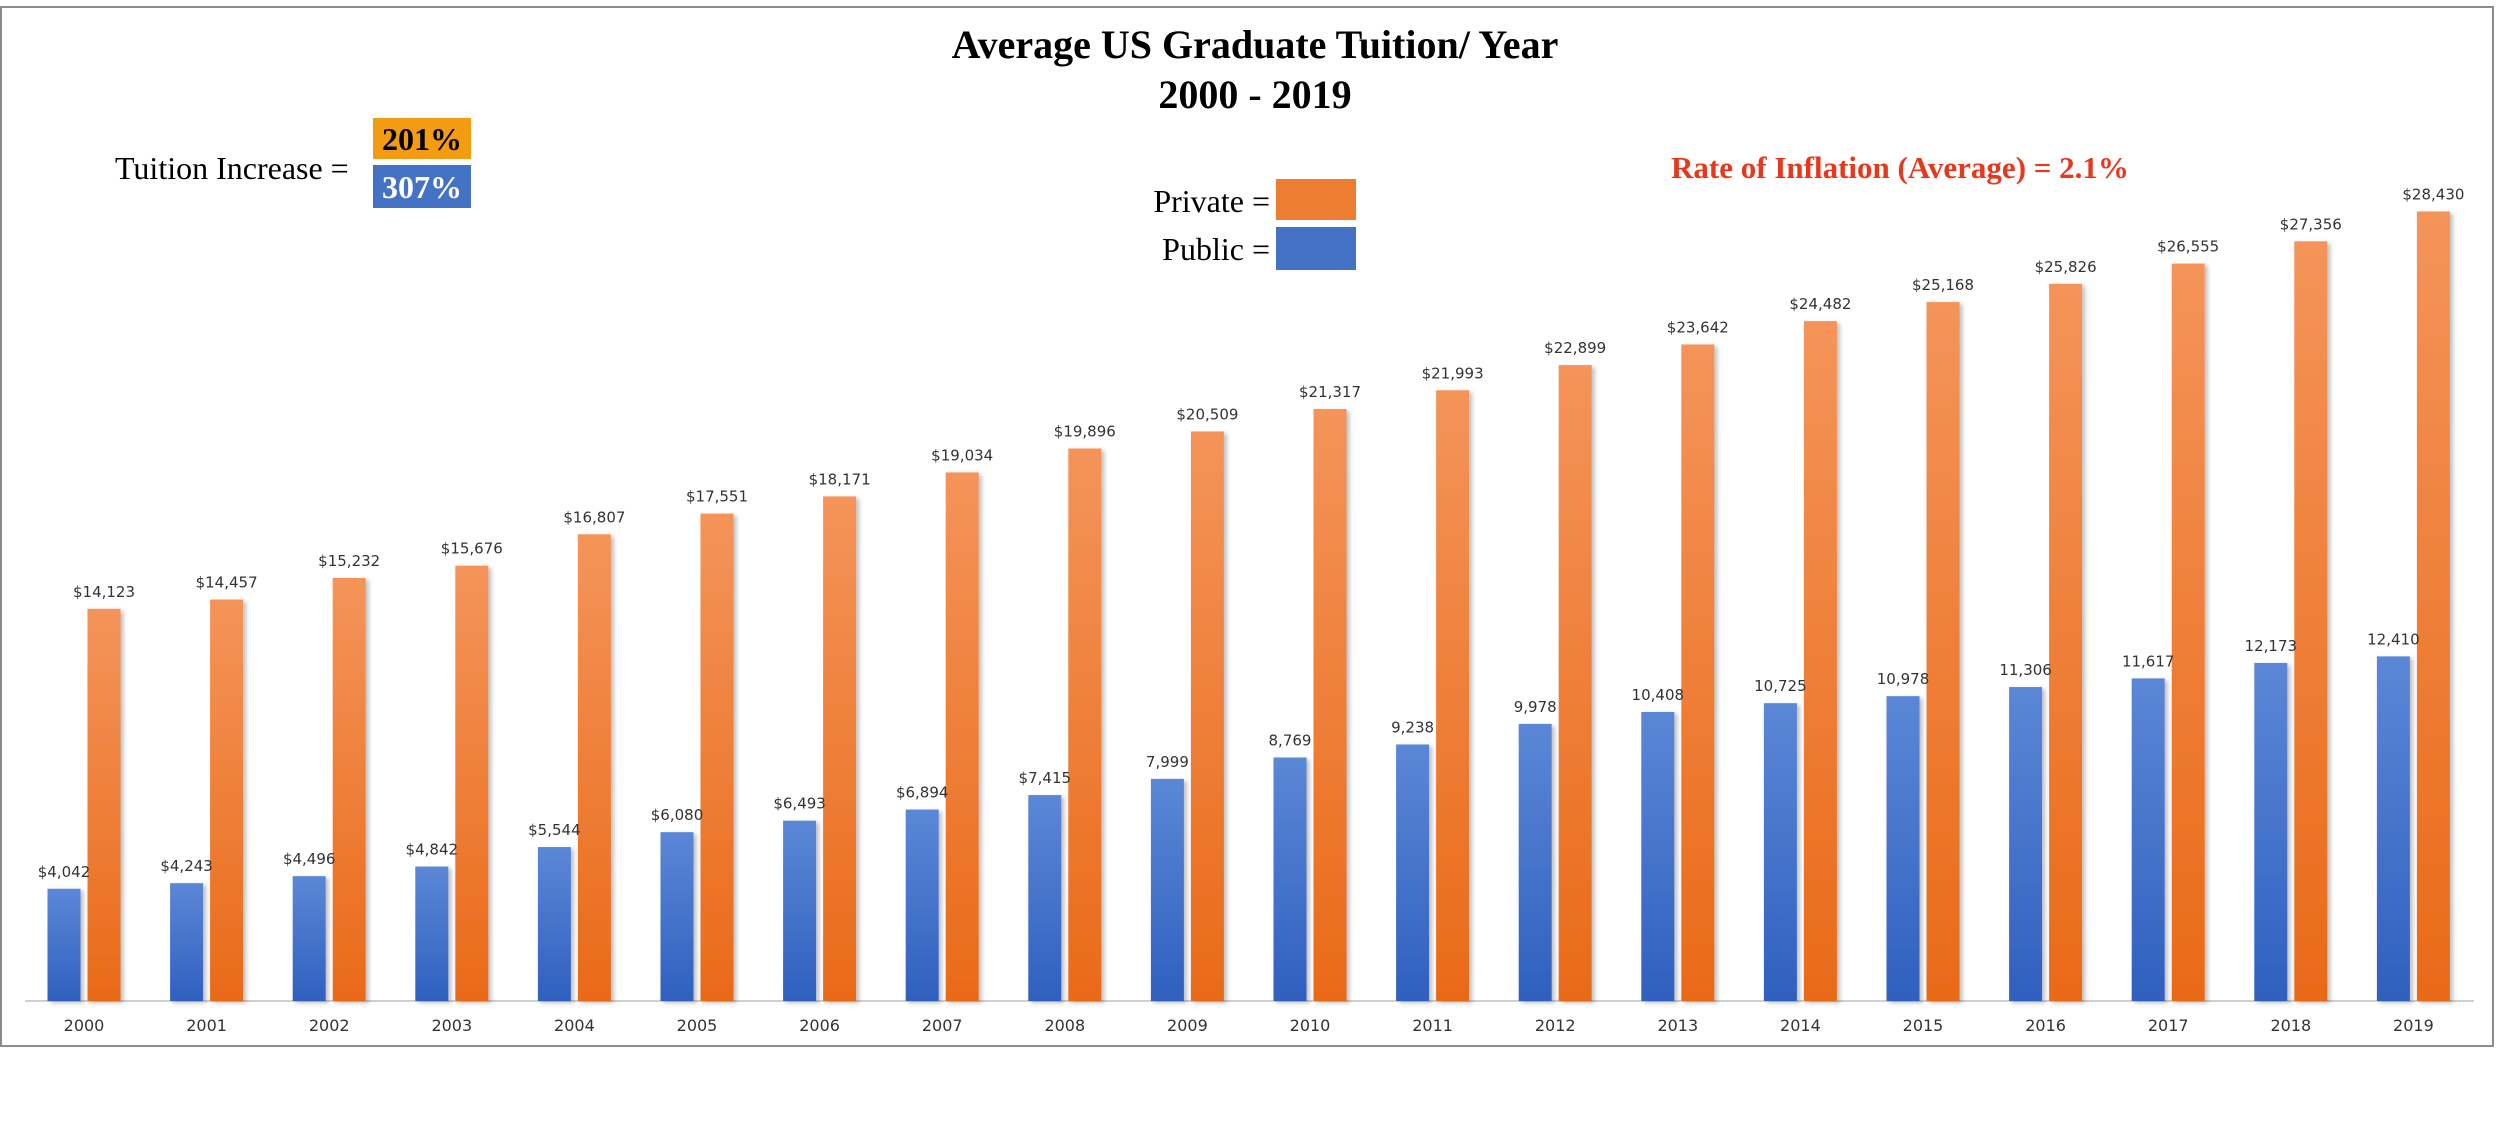 The height and width of the screenshot is (1145, 2498). I want to click on x-tick-2001: 2001, so click(206, 1025).